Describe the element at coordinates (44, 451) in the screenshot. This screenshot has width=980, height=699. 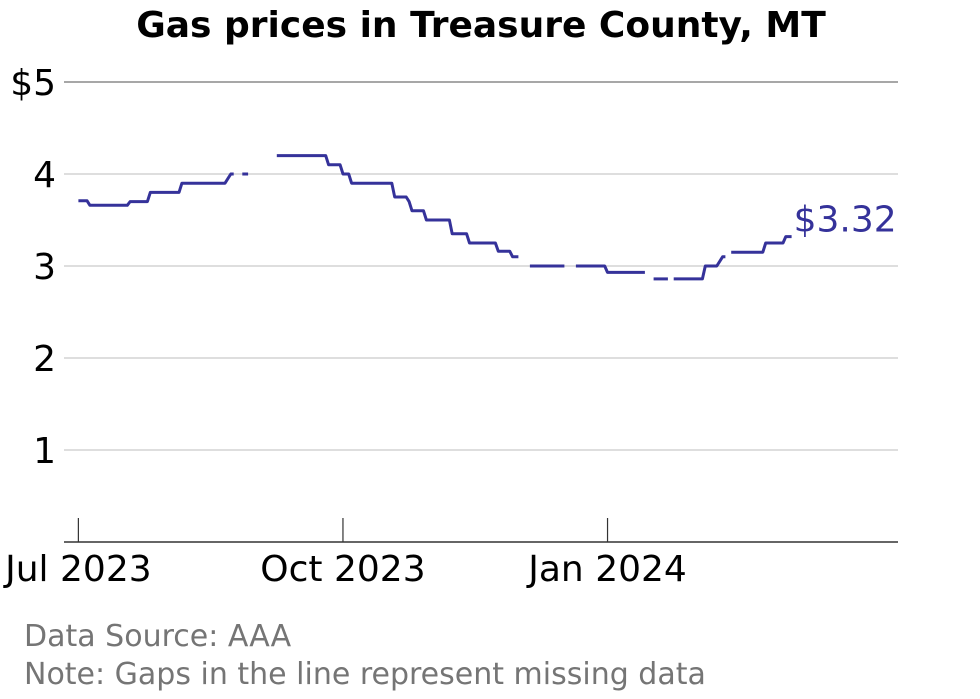
I see `y-tick-label: 1` at that location.